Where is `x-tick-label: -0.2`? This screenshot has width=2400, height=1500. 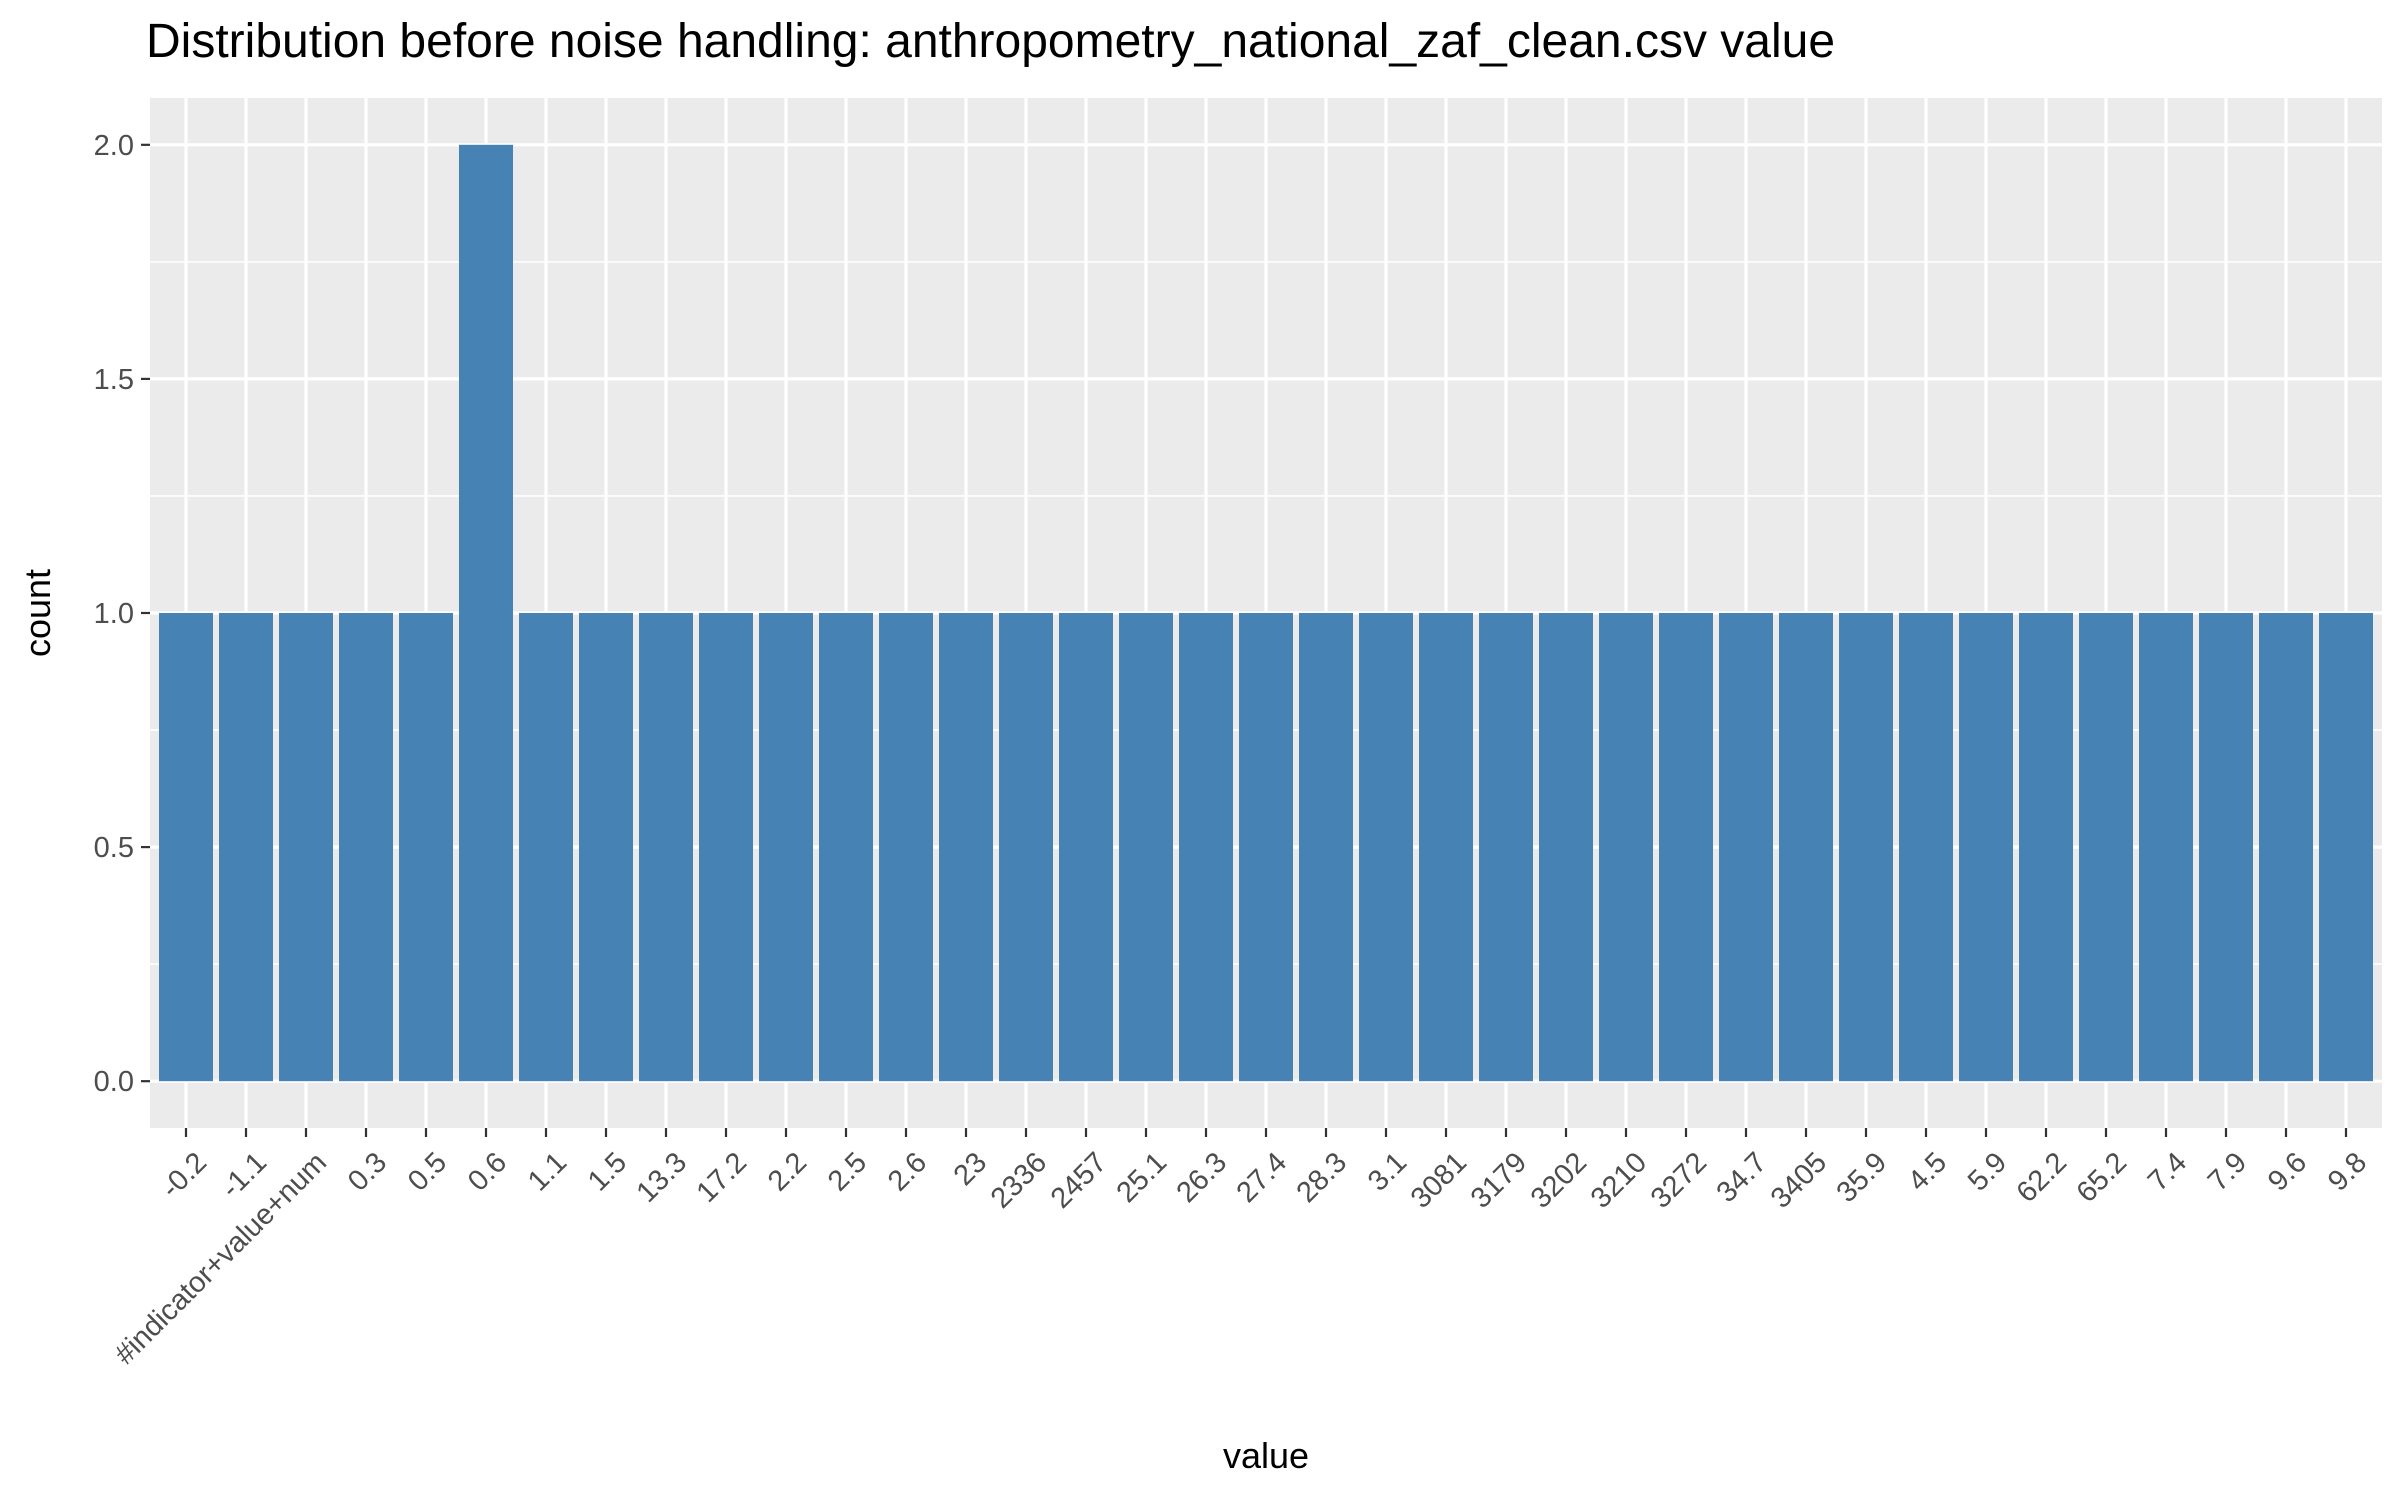 x-tick-label: -0.2 is located at coordinates (184, 1175).